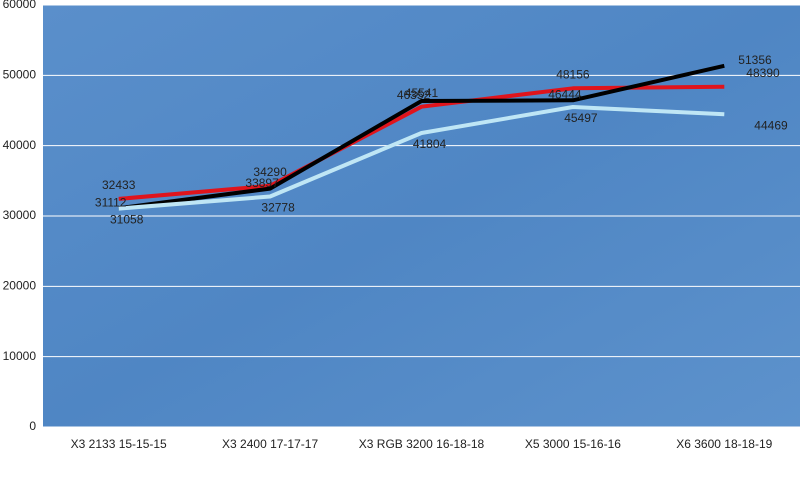  What do you see at coordinates (20, 286) in the screenshot?
I see `y-tick-label: 20000` at bounding box center [20, 286].